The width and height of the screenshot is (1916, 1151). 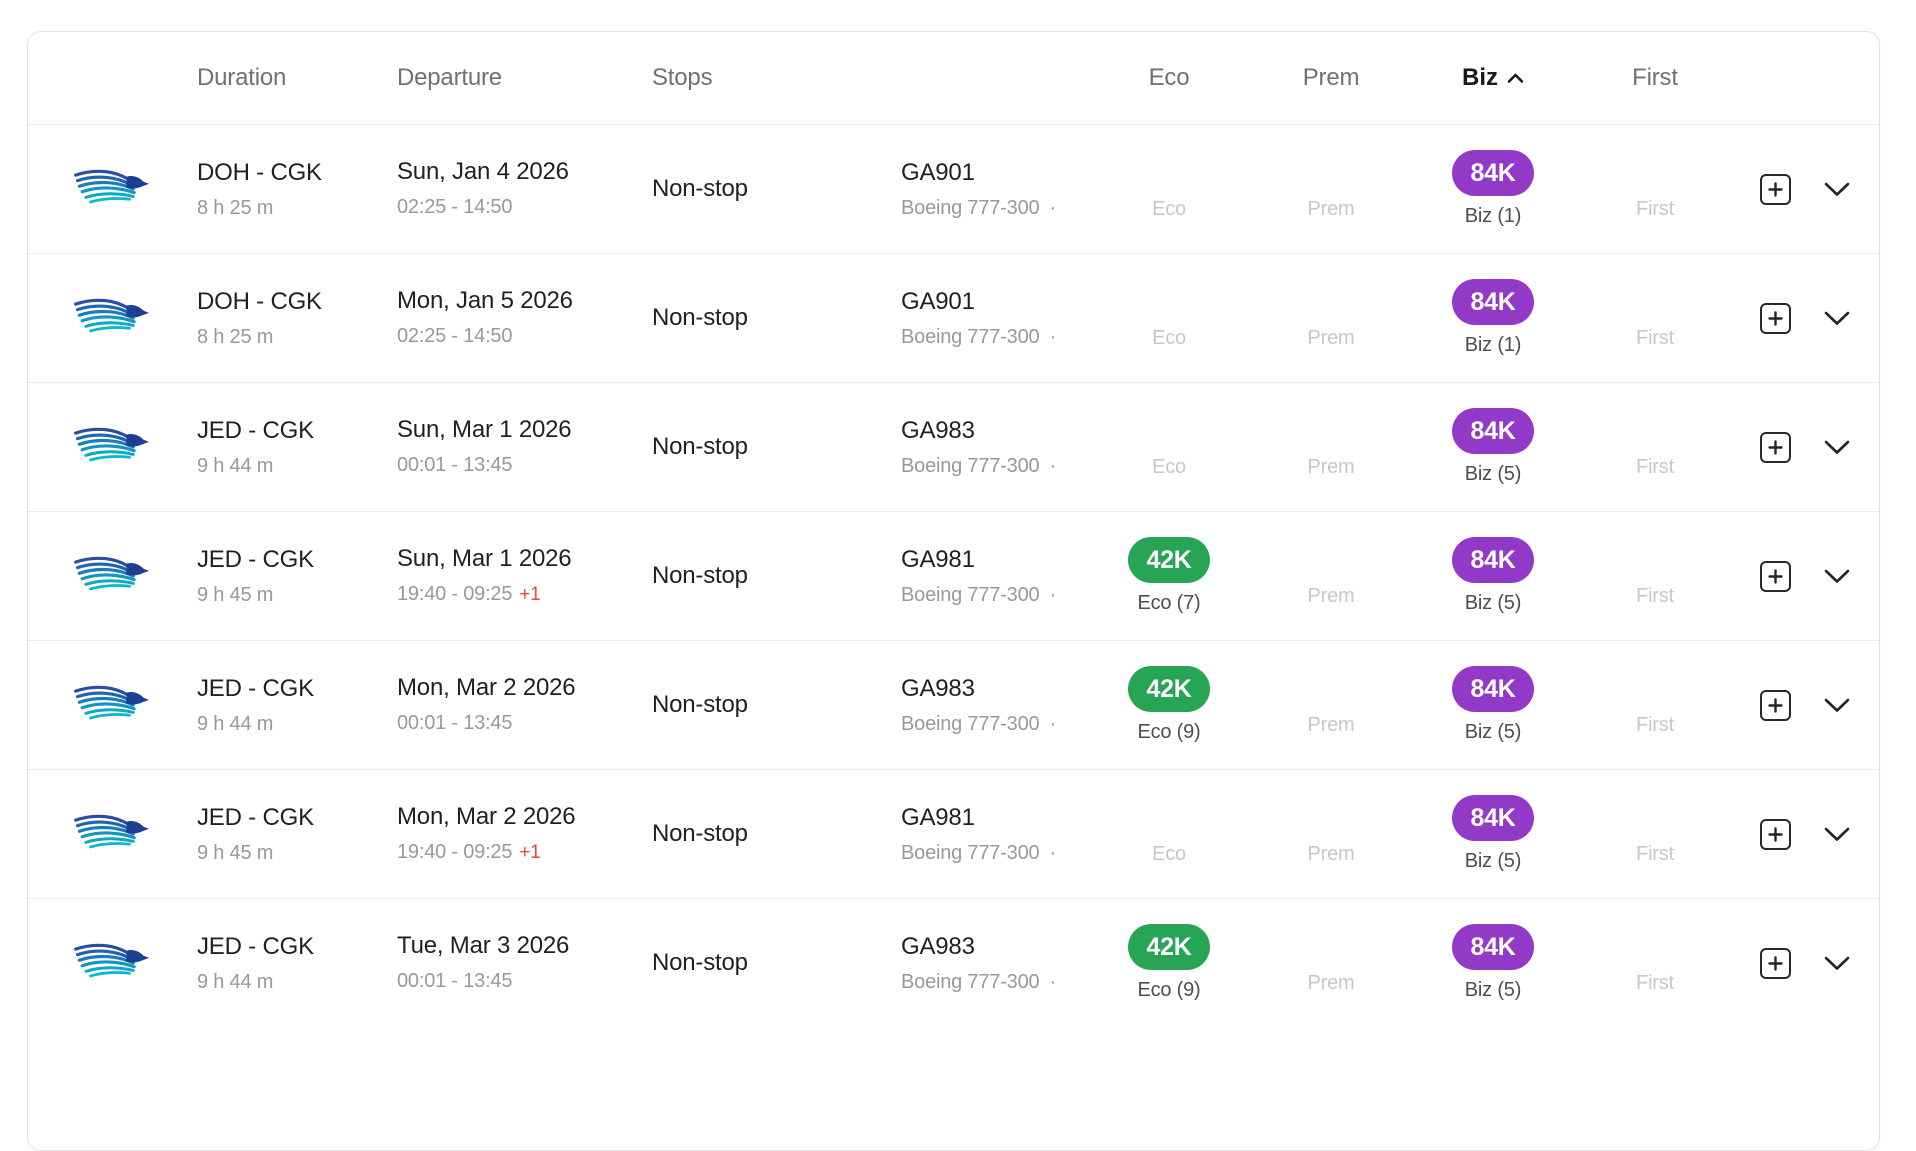 I want to click on cabin-label: Biz (5), so click(x=1493, y=861).